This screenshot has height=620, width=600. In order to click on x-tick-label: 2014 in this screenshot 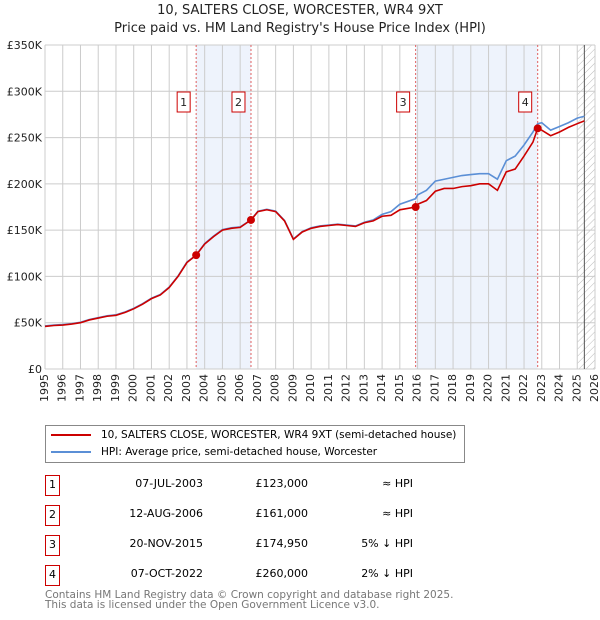, I will do `click(381, 388)`.